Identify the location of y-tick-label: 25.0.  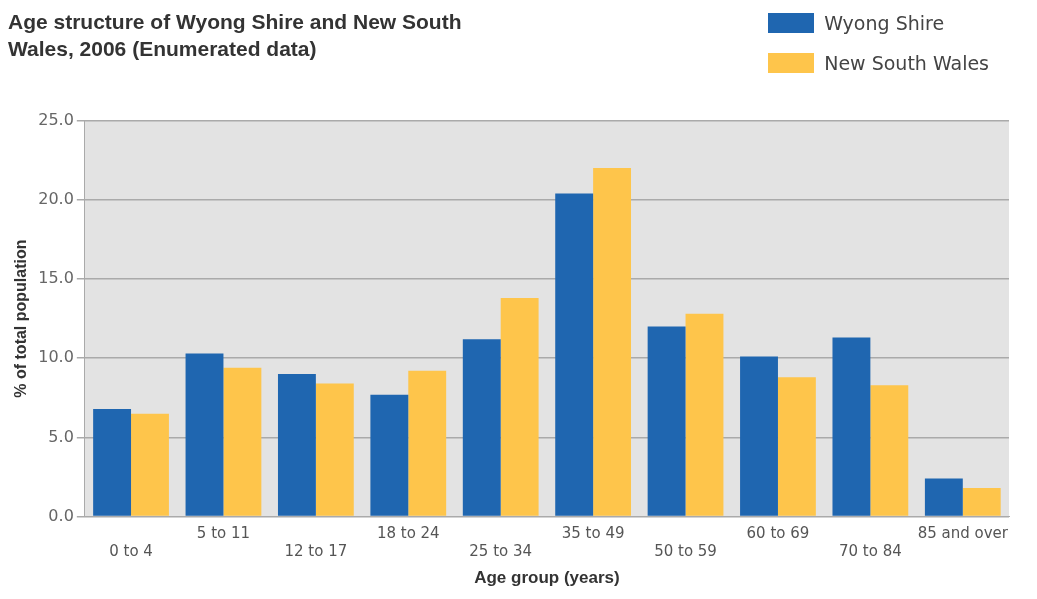
(56, 119).